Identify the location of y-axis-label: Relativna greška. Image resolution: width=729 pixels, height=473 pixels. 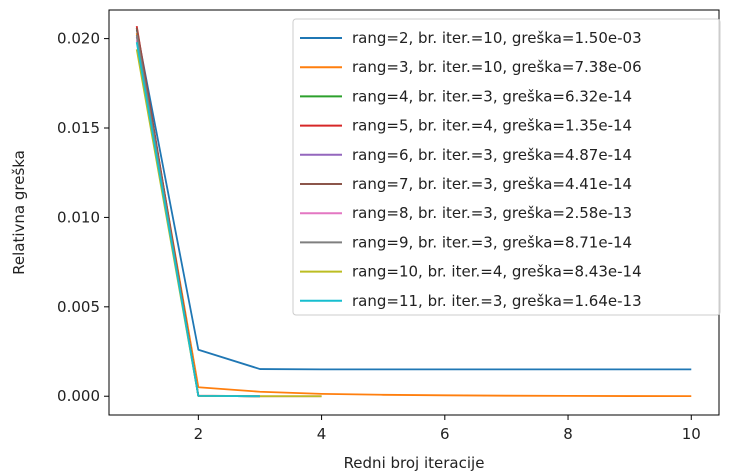
(19, 212).